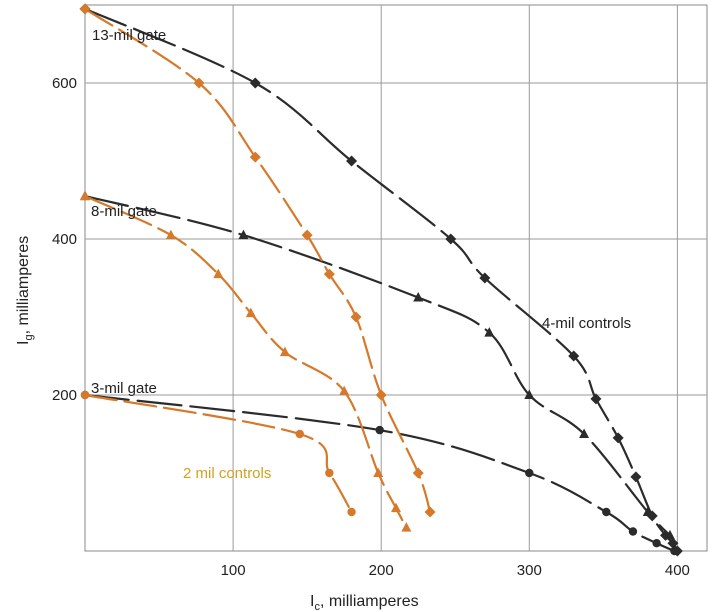  What do you see at coordinates (25, 290) in the screenshot?
I see `y-axis-label: Ig, milliamperes` at bounding box center [25, 290].